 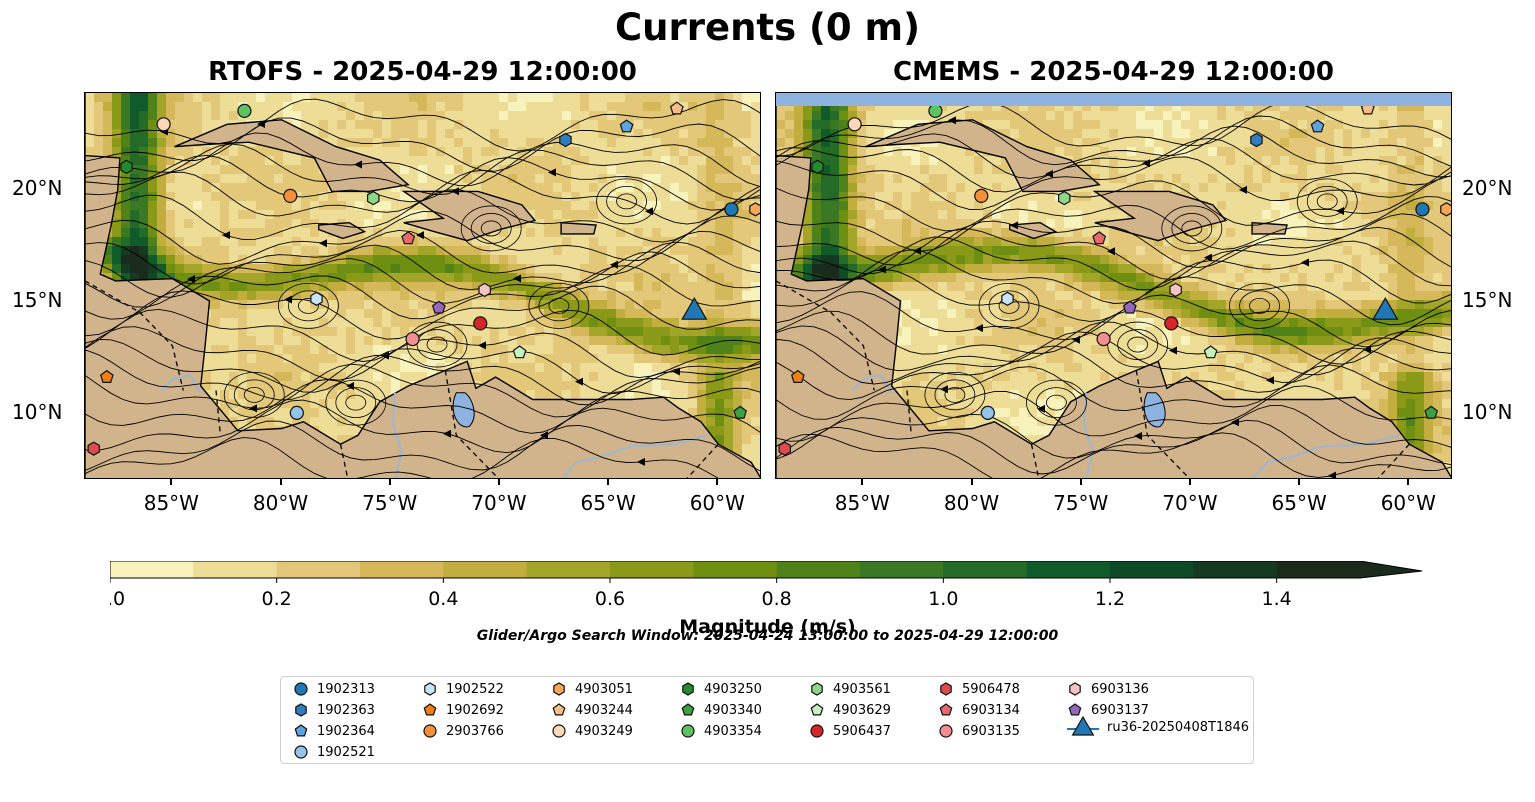 I want to click on legend-label: 6903135, so click(x=991, y=731).